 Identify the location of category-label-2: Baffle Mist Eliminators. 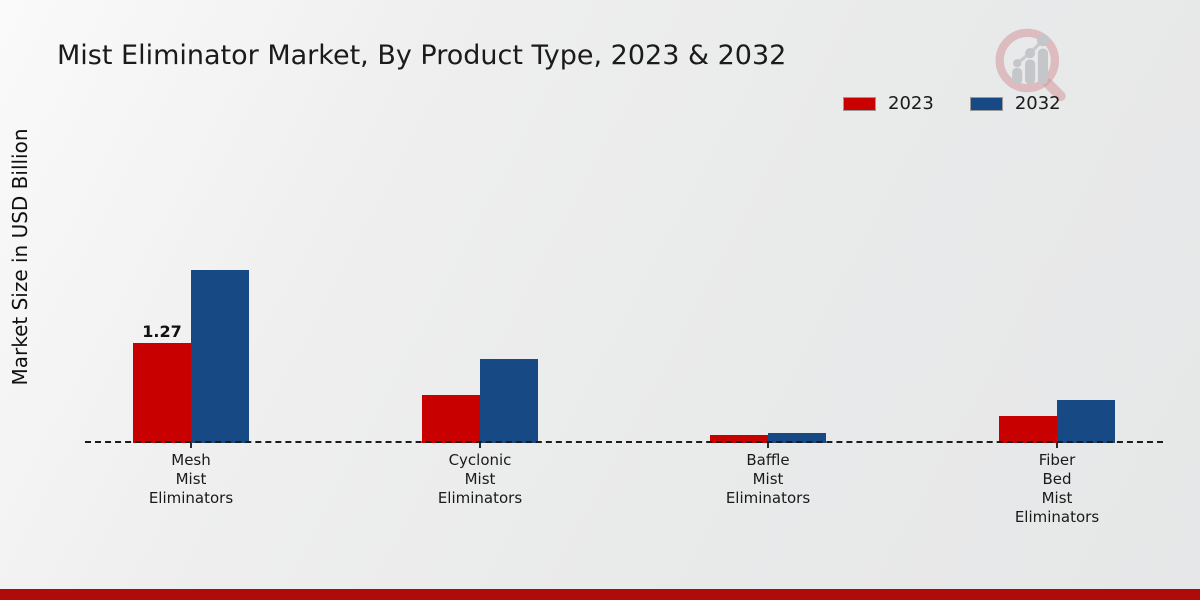
(768, 479).